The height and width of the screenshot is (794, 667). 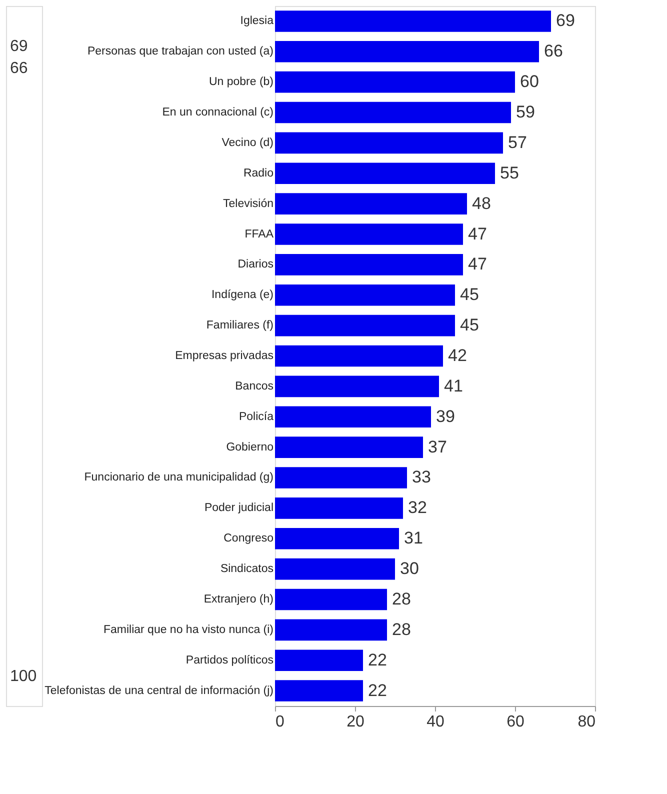 I want to click on data-label: 37, so click(x=437, y=446).